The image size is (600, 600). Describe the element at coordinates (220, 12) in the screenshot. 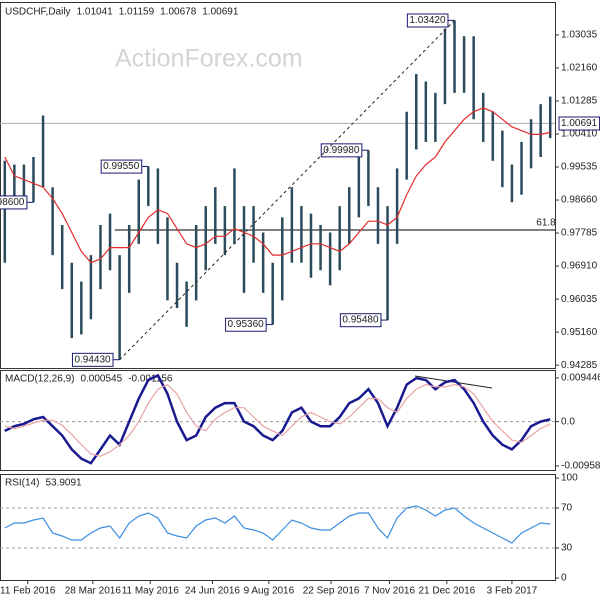

I see `panel-legend: 1.00691` at that location.